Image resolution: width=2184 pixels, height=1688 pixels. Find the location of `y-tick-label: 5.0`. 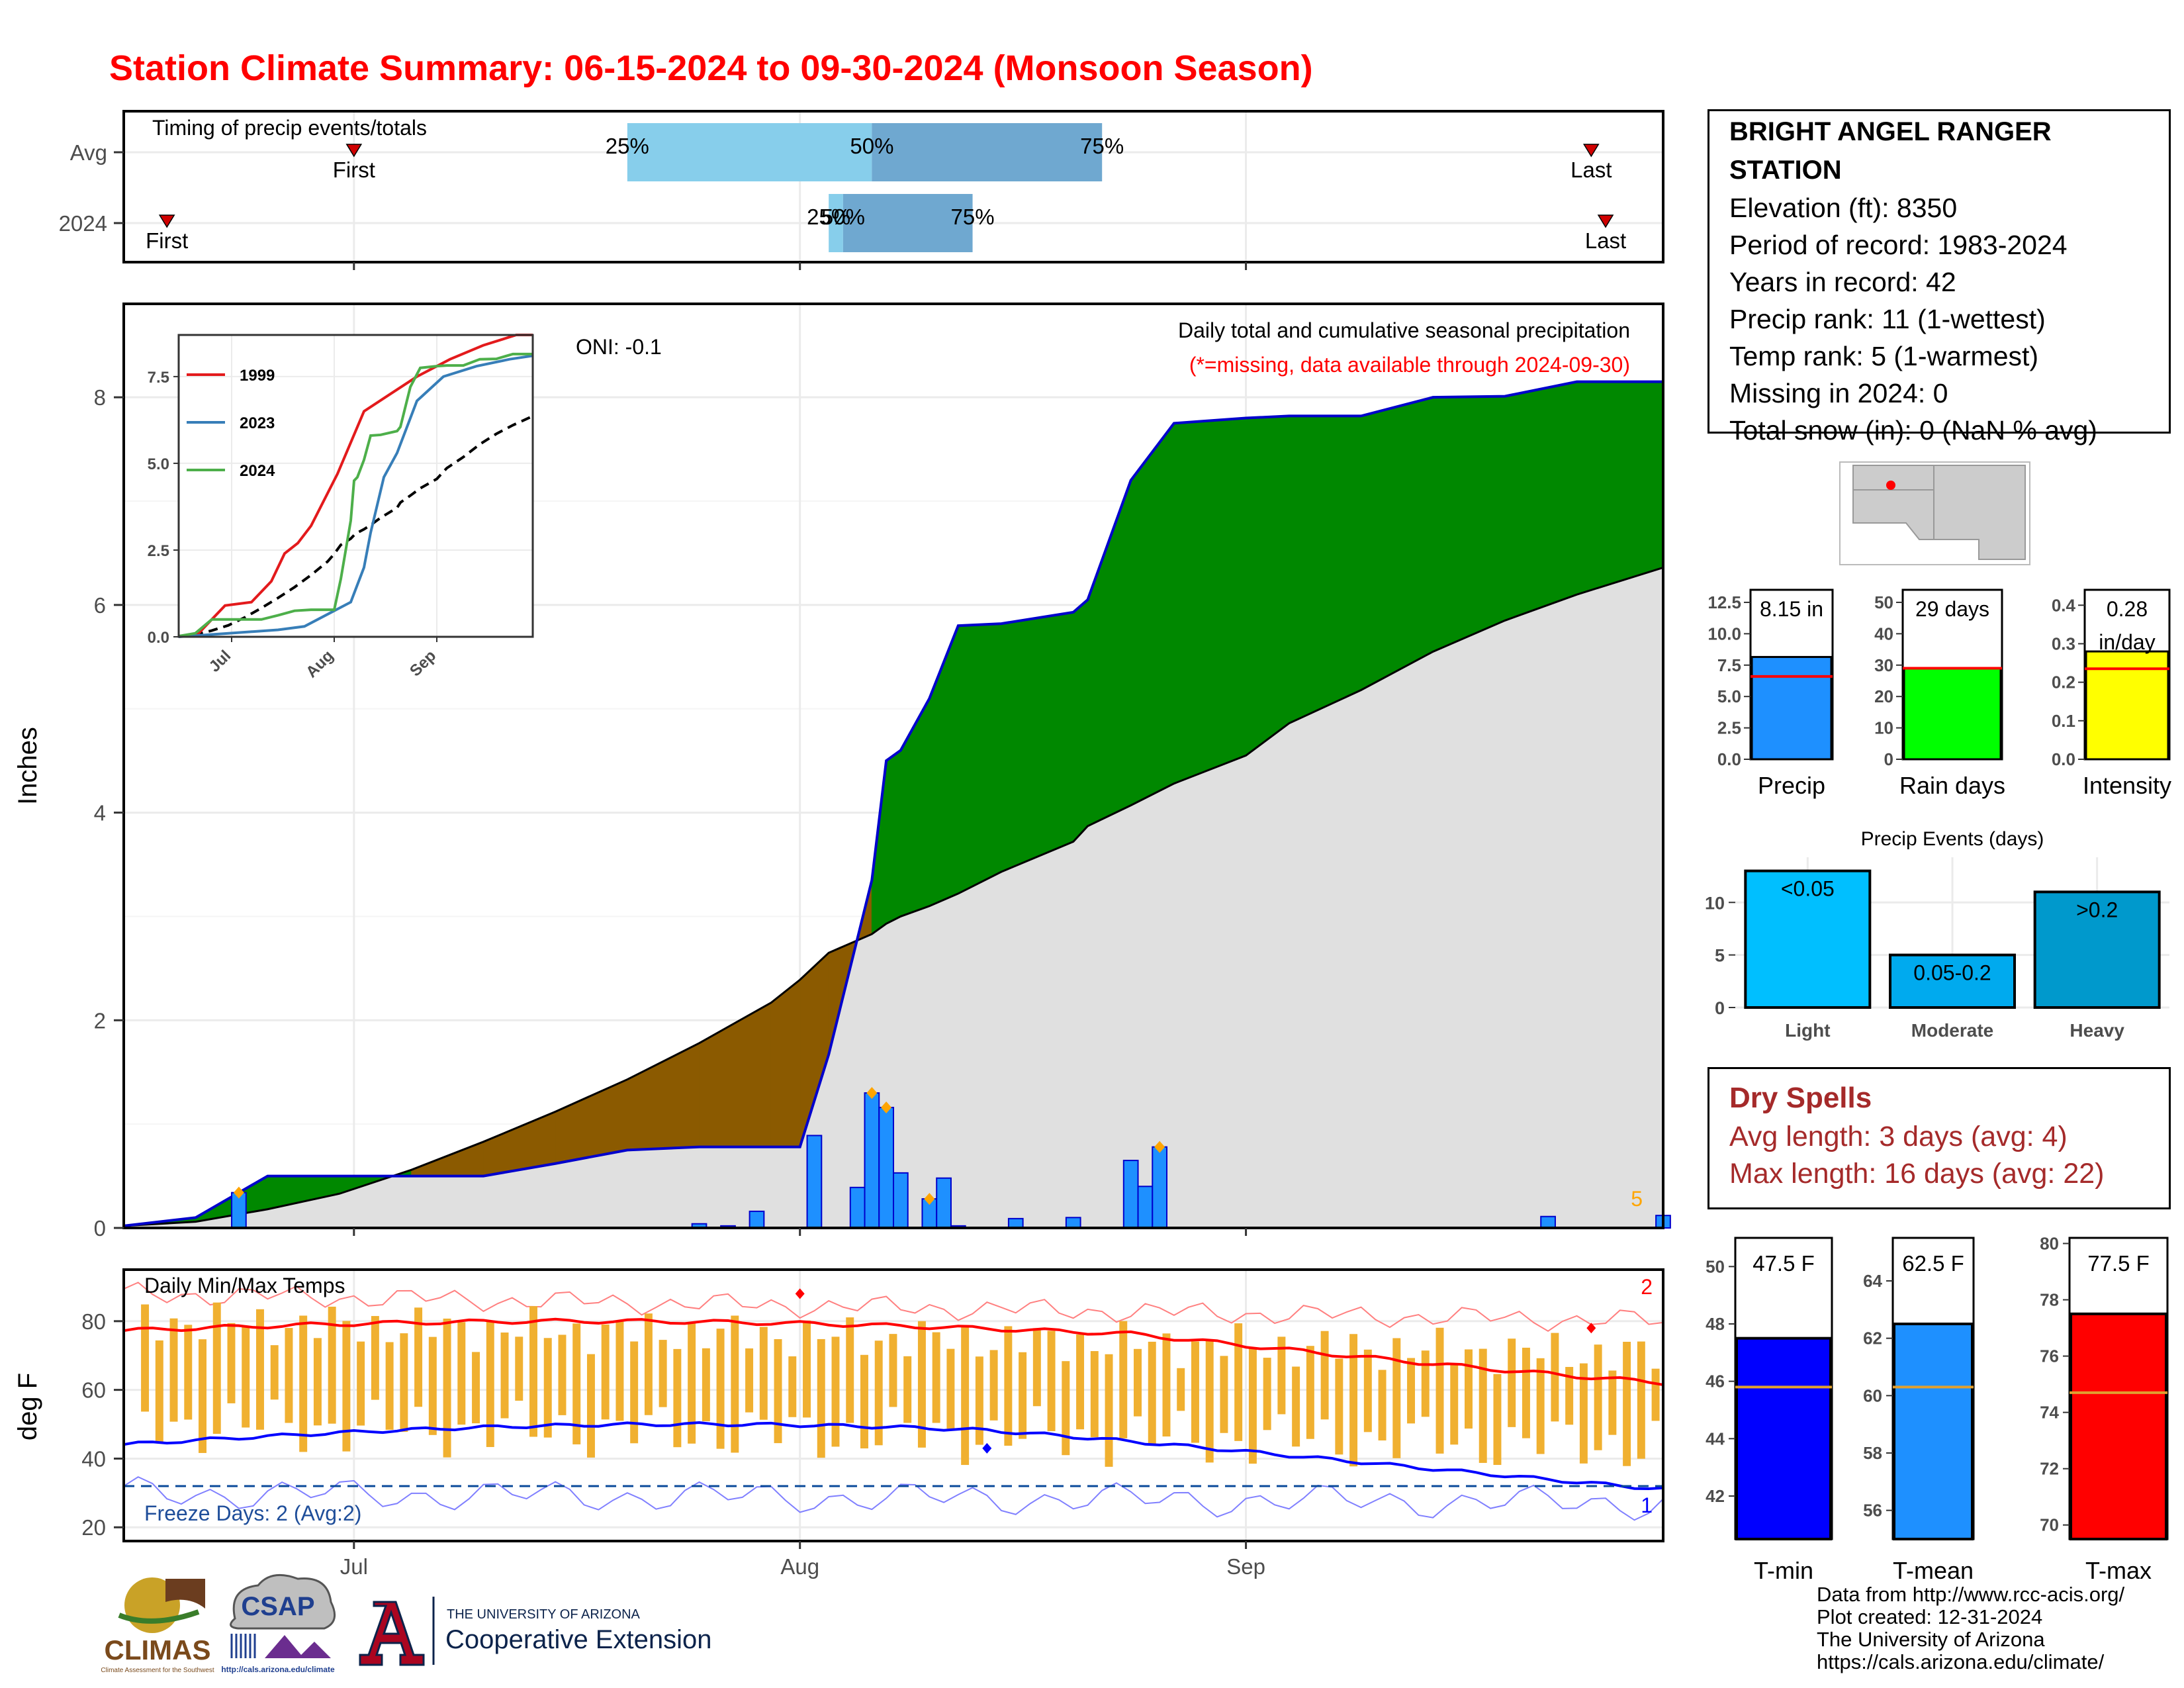

y-tick-label: 5.0 is located at coordinates (1729, 696).